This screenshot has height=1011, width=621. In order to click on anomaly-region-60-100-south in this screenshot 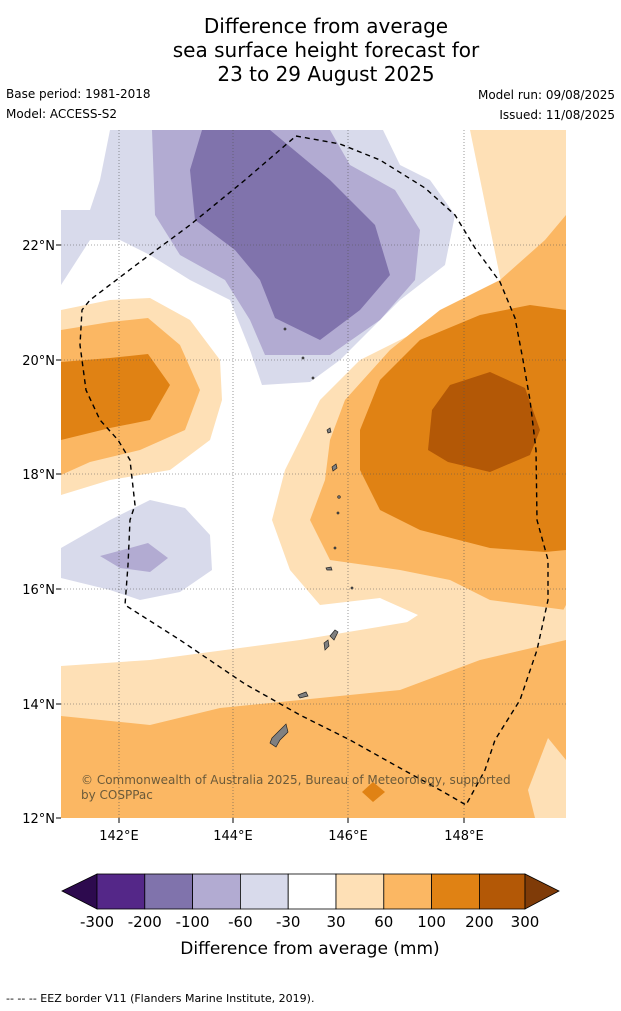, I will do `click(313, 729)`.